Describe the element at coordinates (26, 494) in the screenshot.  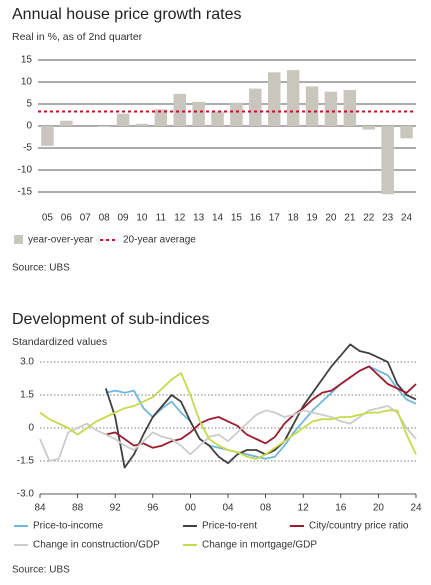
I see `y-tick-label: -3.0` at that location.